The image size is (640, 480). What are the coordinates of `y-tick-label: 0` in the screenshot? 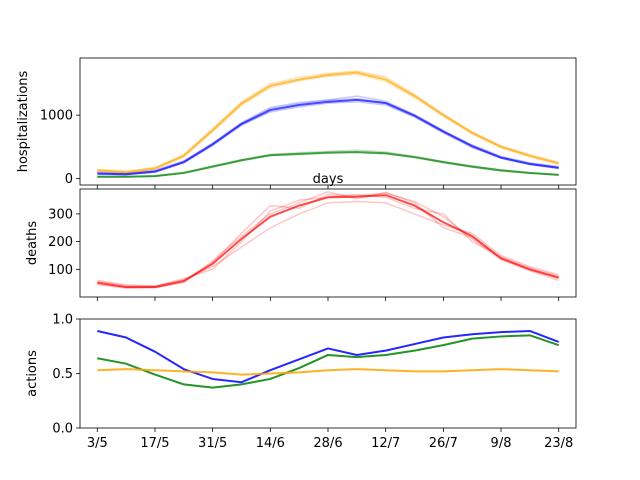 It's located at (69, 179).